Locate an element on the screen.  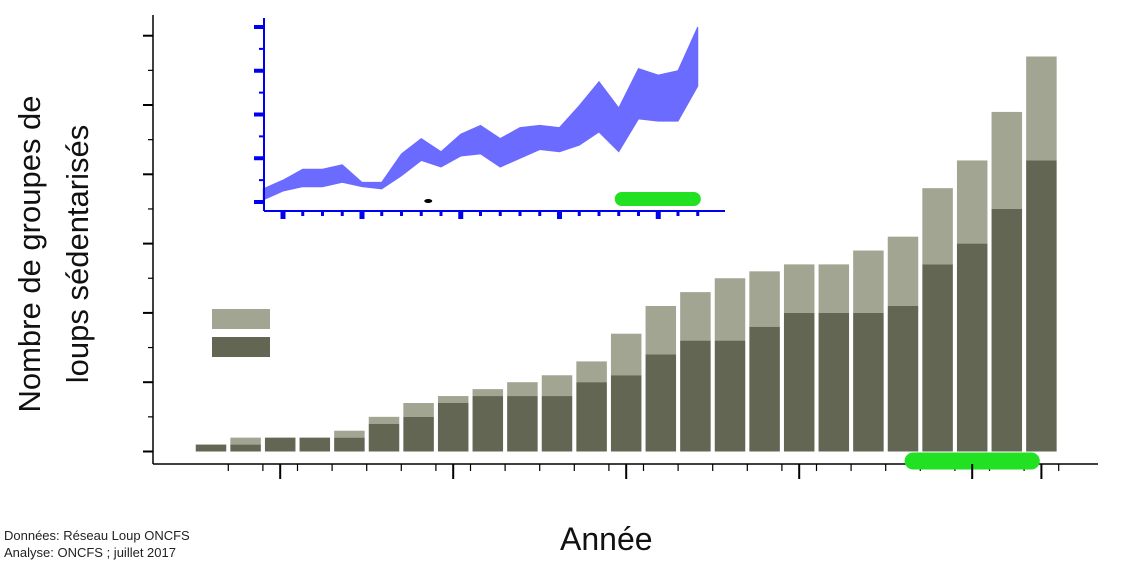
x-axis-title: Année is located at coordinates (606, 539).